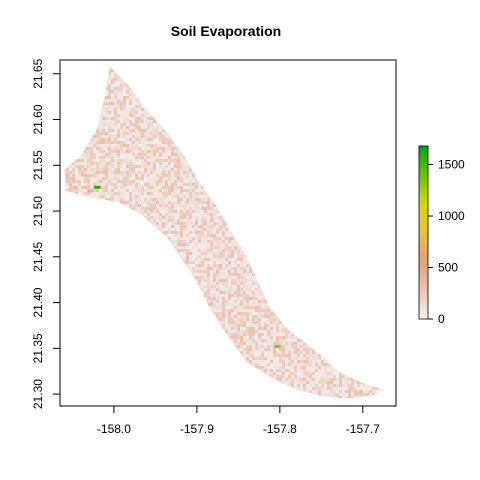 The width and height of the screenshot is (480, 480). Describe the element at coordinates (114, 429) in the screenshot. I see `x-tick-label: -158.0` at that location.